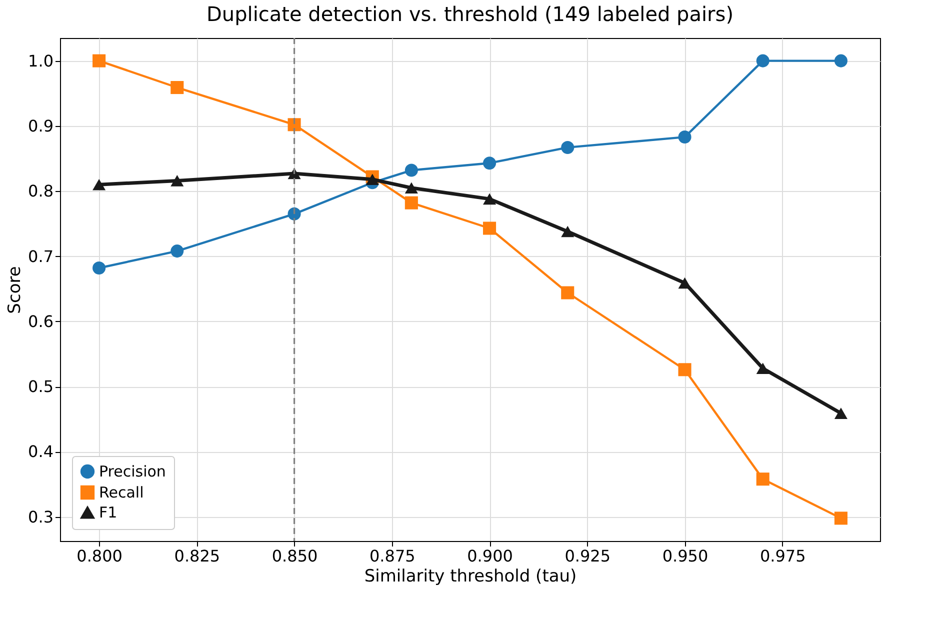  I want to click on x-tick-label: 0.825, so click(197, 556).